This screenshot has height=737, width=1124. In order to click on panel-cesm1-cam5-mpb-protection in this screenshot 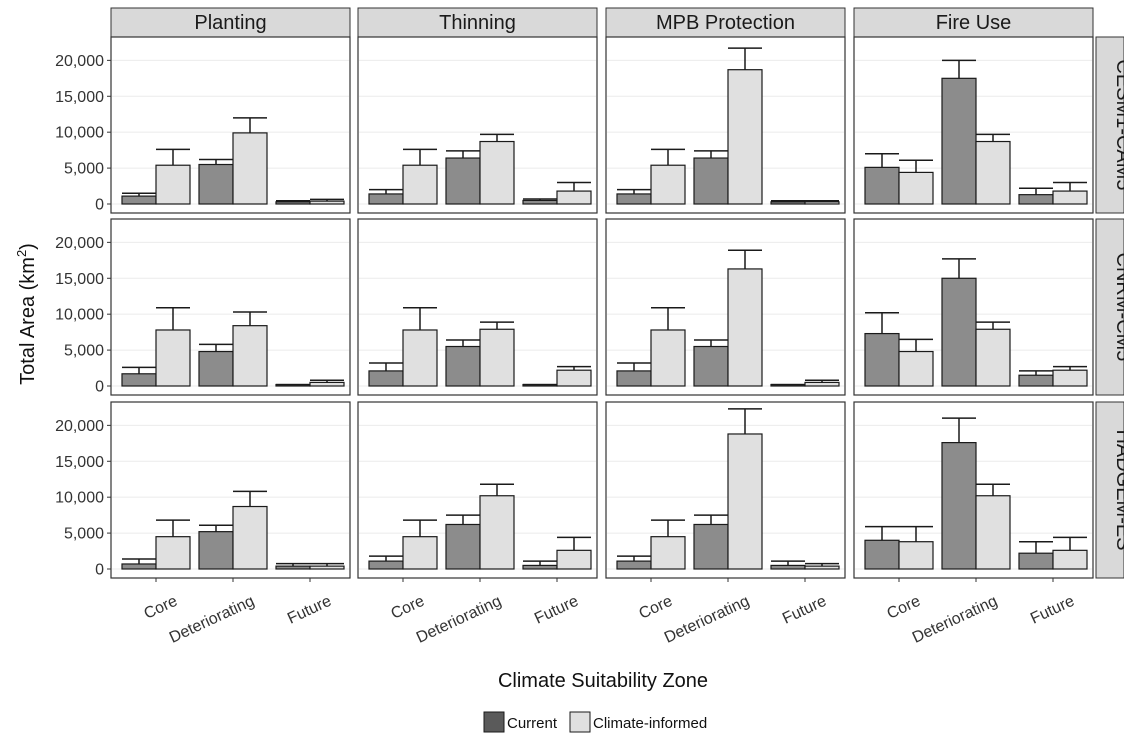, I will do `click(725, 125)`.